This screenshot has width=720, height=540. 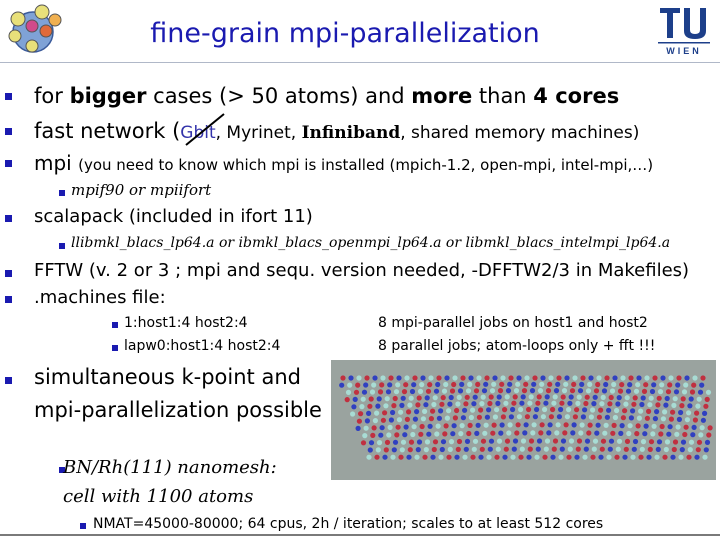 I want to click on bullet-simultaneous-line1: simultaneous k-point and, so click(x=167, y=377).